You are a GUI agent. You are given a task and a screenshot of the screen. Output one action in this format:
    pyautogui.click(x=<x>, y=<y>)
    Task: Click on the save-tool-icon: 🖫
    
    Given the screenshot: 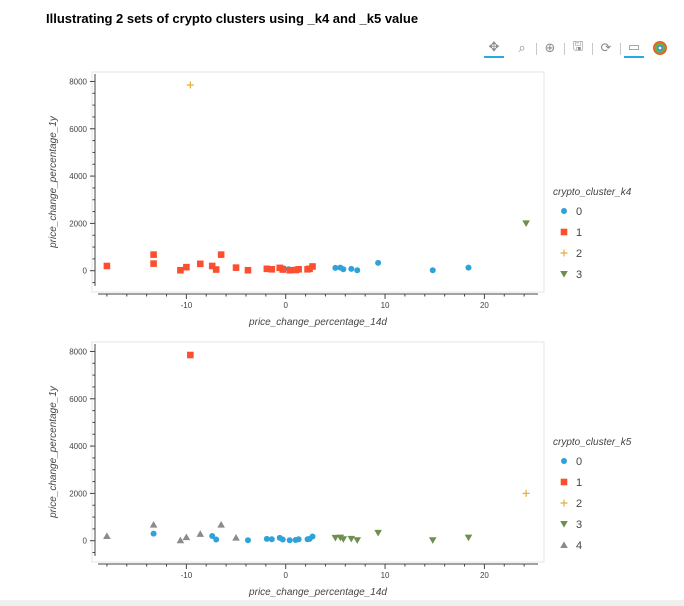 What is the action you would take?
    pyautogui.click(x=578, y=46)
    